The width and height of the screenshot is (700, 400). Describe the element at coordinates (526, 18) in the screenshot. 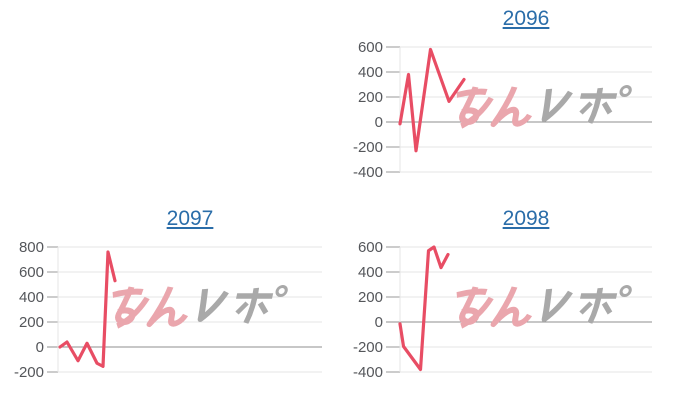

I see `chart-title-link: 2096` at that location.